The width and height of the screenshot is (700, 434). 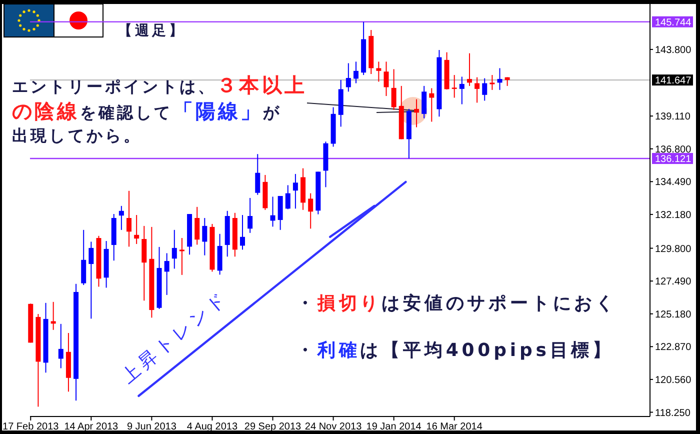 I want to click on y-tick-label: 129.800, so click(x=673, y=249).